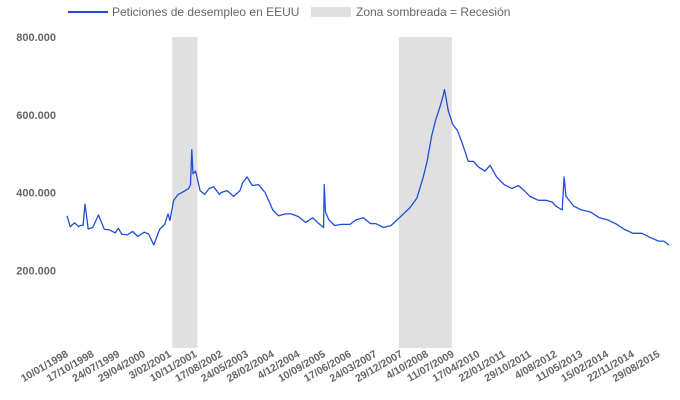 This screenshot has height=400, width=680. What do you see at coordinates (36, 38) in the screenshot?
I see `y-tick-label: 800.000` at bounding box center [36, 38].